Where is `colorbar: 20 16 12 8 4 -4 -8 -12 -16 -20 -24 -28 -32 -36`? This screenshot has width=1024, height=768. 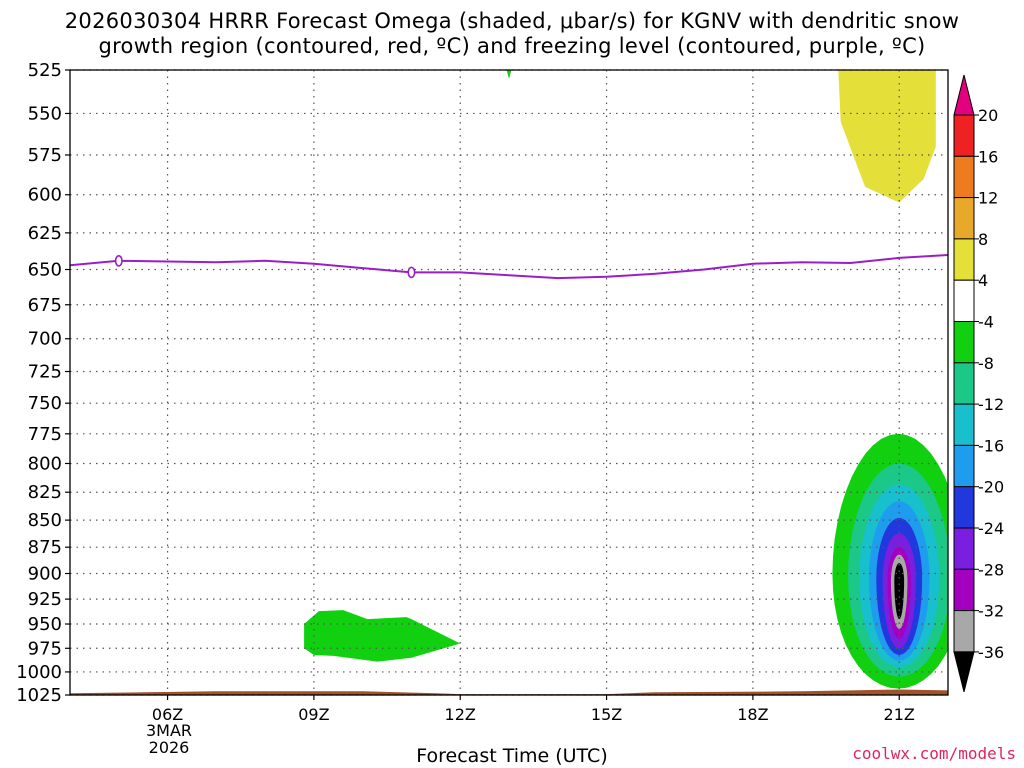
colorbar: 20 16 12 8 4 -4 -8 -12 -16 -20 -24 -28 -32 -36 is located at coordinates (978, 383).